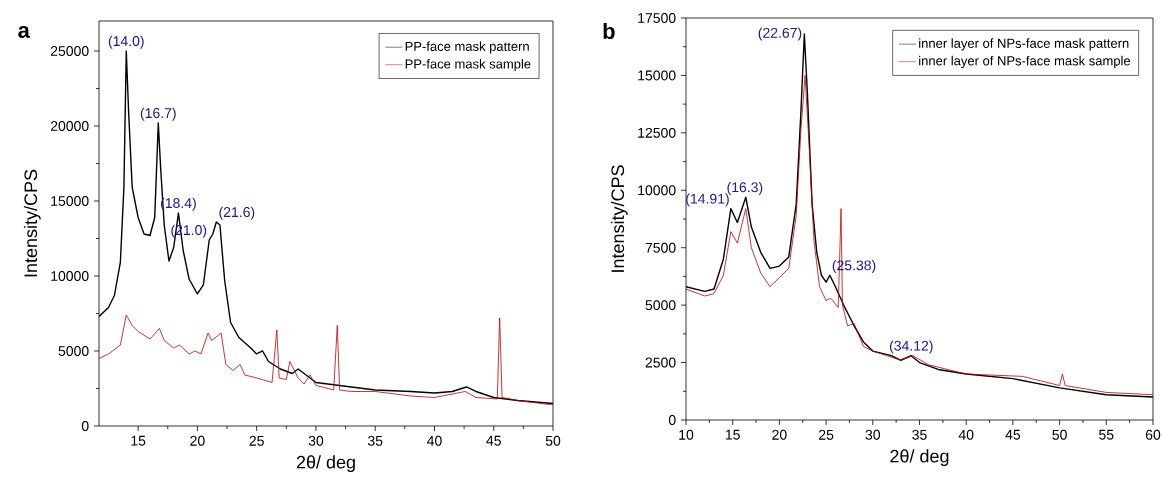 The width and height of the screenshot is (1162, 481). Describe the element at coordinates (158, 114) in the screenshot. I see `annotation: (16.7)` at that location.